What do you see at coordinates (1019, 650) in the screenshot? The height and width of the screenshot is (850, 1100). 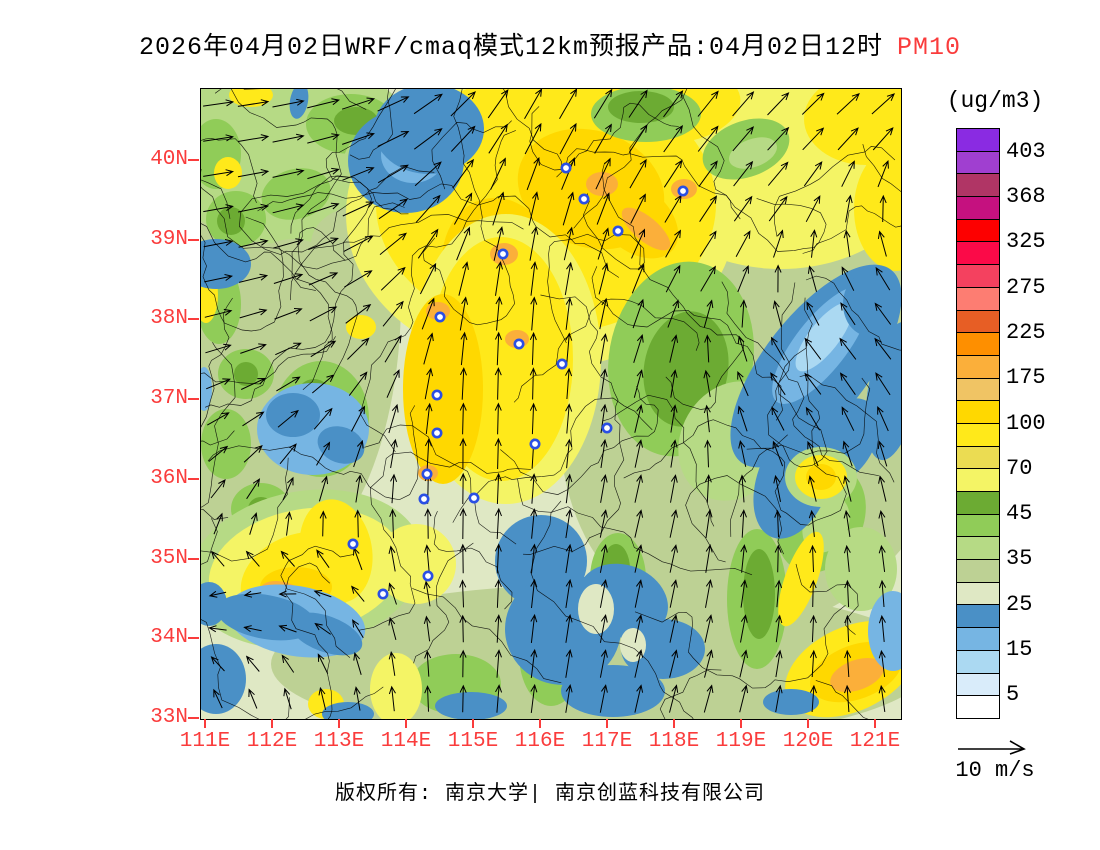 I see `colorbar-label-15: 15` at bounding box center [1019, 650].